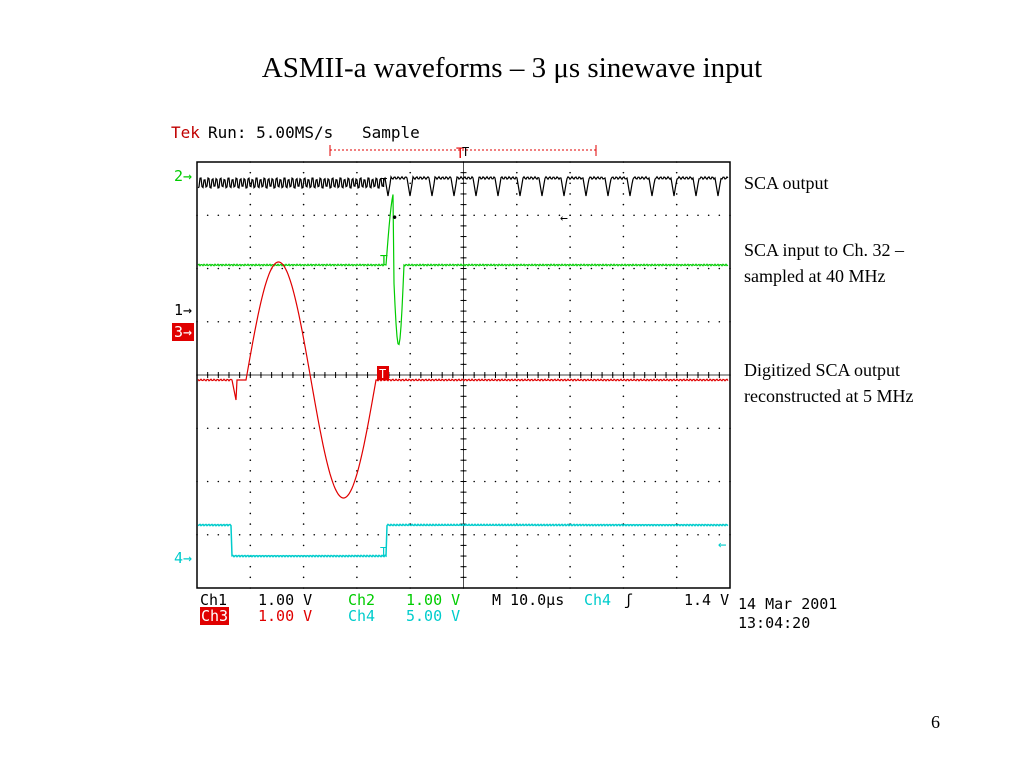 The height and width of the screenshot is (768, 1024). I want to click on waveform-ch4-trigger, so click(463, 540).